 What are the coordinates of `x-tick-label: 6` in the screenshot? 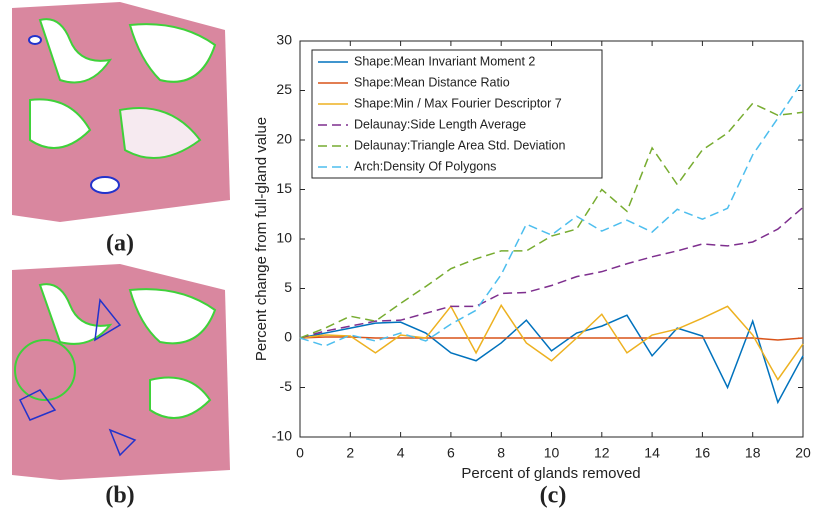 It's located at (451, 453).